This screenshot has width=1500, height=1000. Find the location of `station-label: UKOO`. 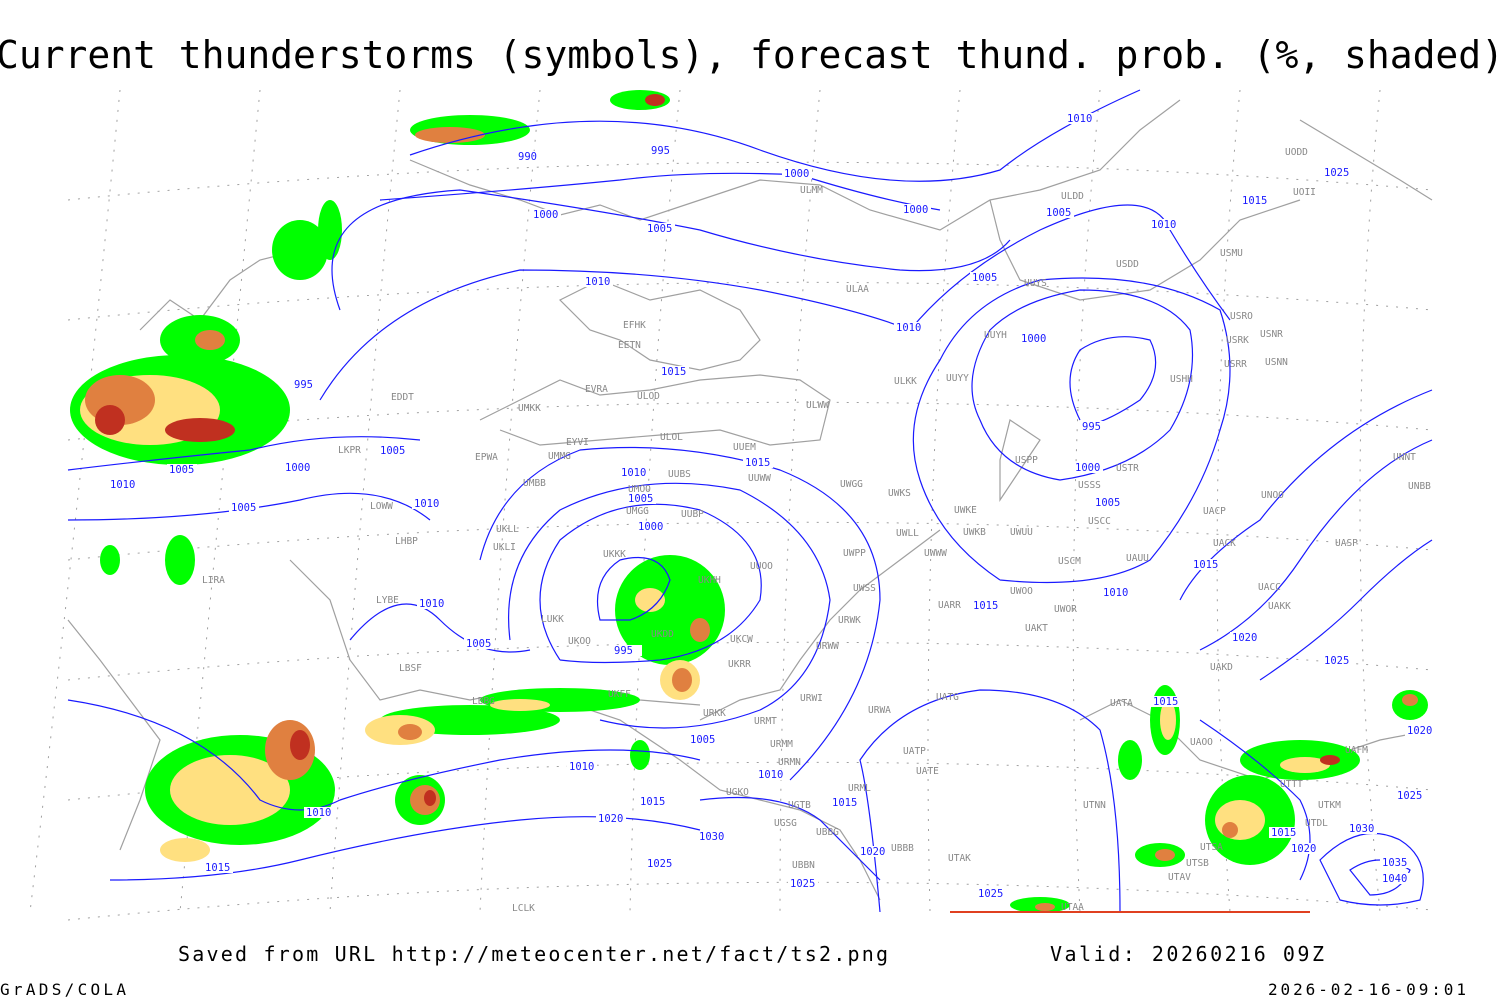

station-label: UKOO is located at coordinates (579, 641).